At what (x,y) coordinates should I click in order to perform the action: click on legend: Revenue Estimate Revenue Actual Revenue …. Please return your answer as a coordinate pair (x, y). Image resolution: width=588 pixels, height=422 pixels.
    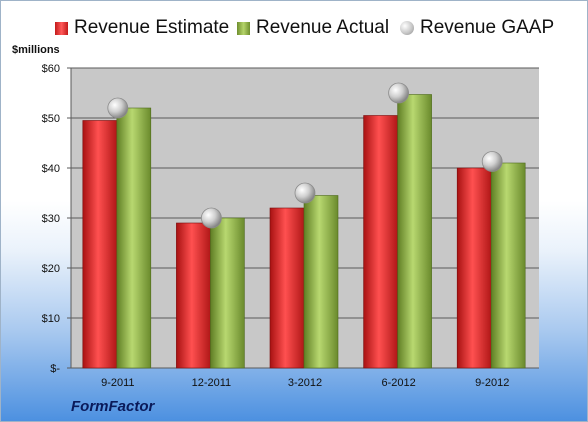
    Looking at the image, I should click on (294, 28).